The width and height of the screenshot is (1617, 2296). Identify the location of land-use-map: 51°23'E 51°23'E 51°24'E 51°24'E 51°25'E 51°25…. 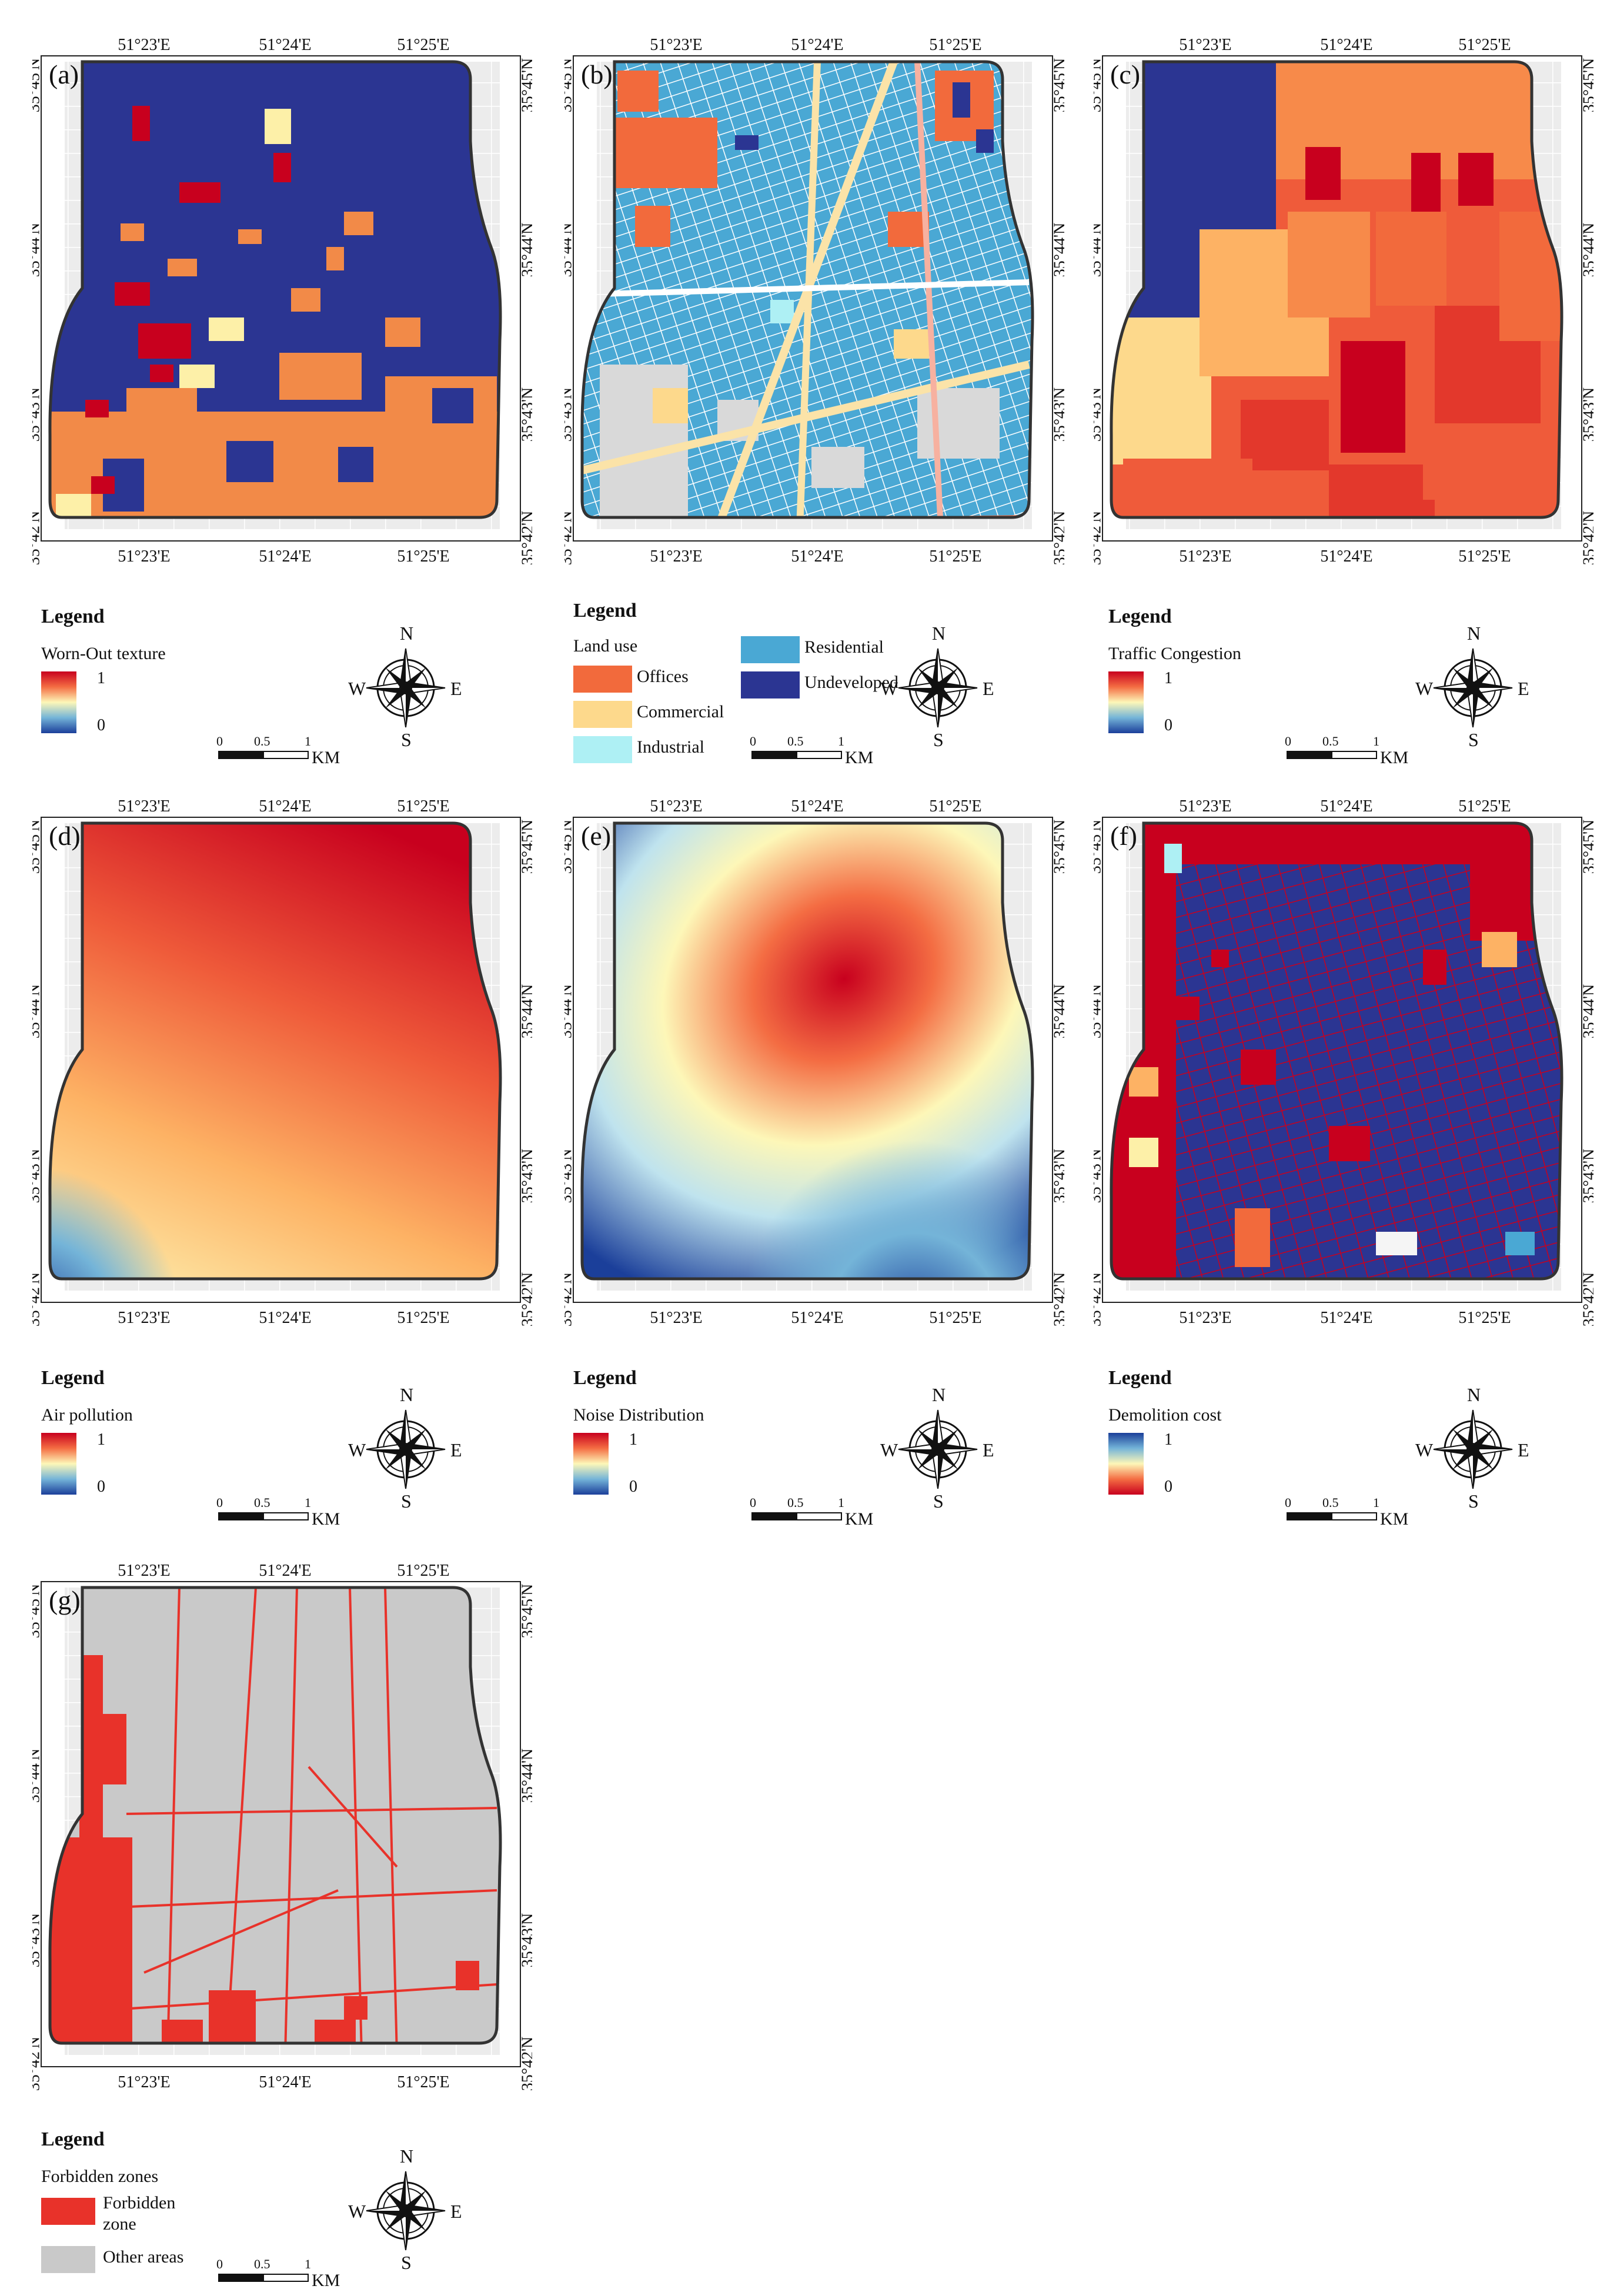
(813, 301).